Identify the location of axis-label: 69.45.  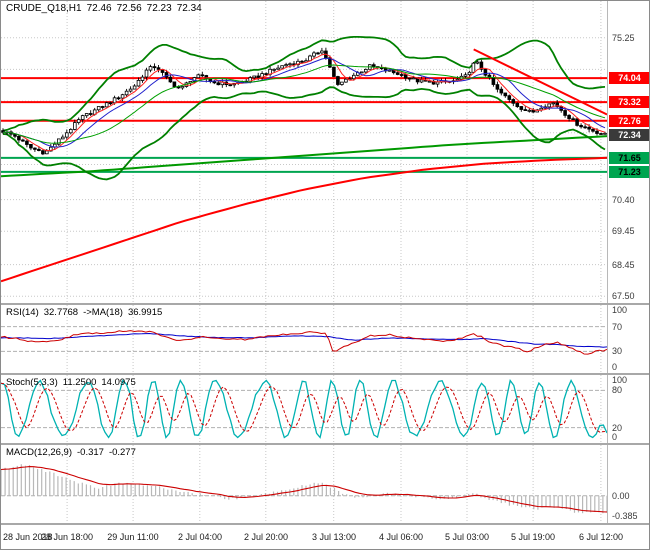
(623, 231).